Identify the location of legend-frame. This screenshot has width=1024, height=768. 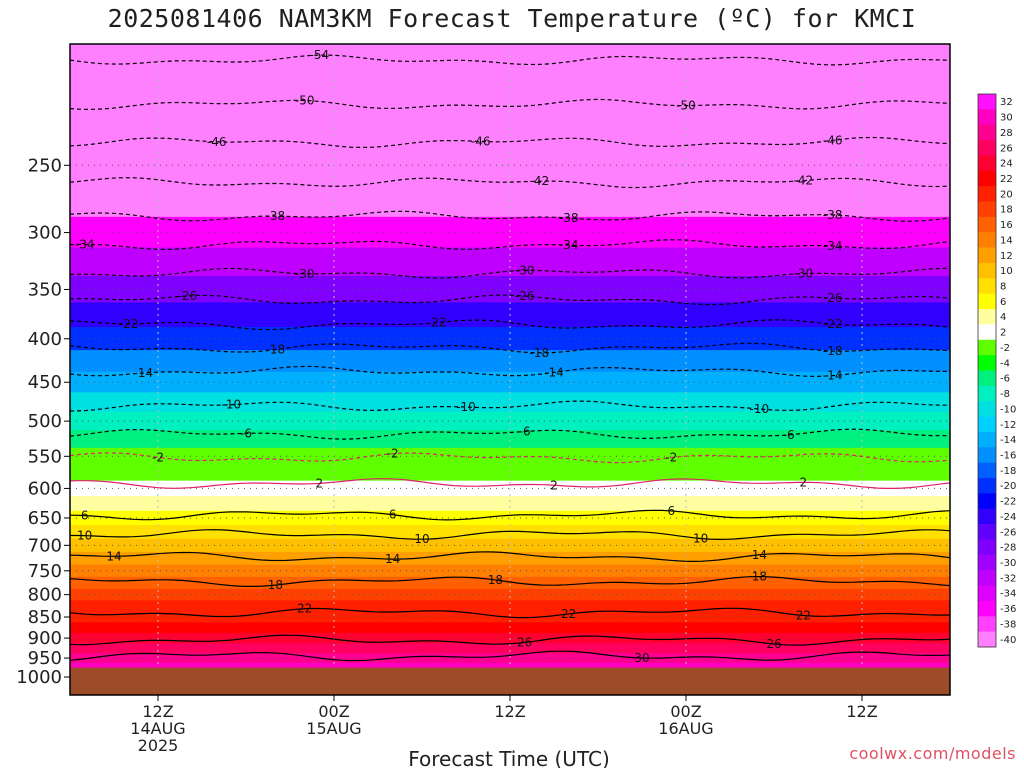
(987, 370).